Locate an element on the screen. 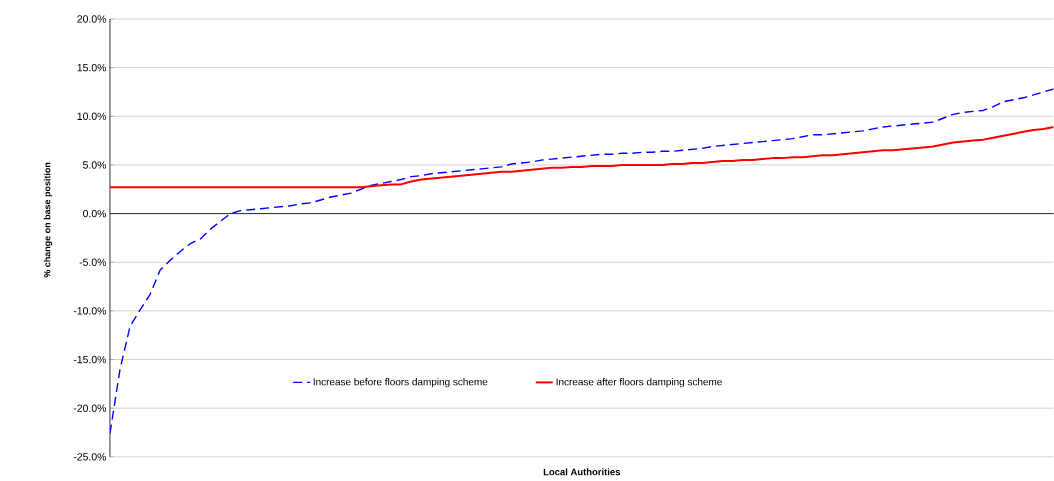  y-tick-label: 0.0% is located at coordinates (95, 213).